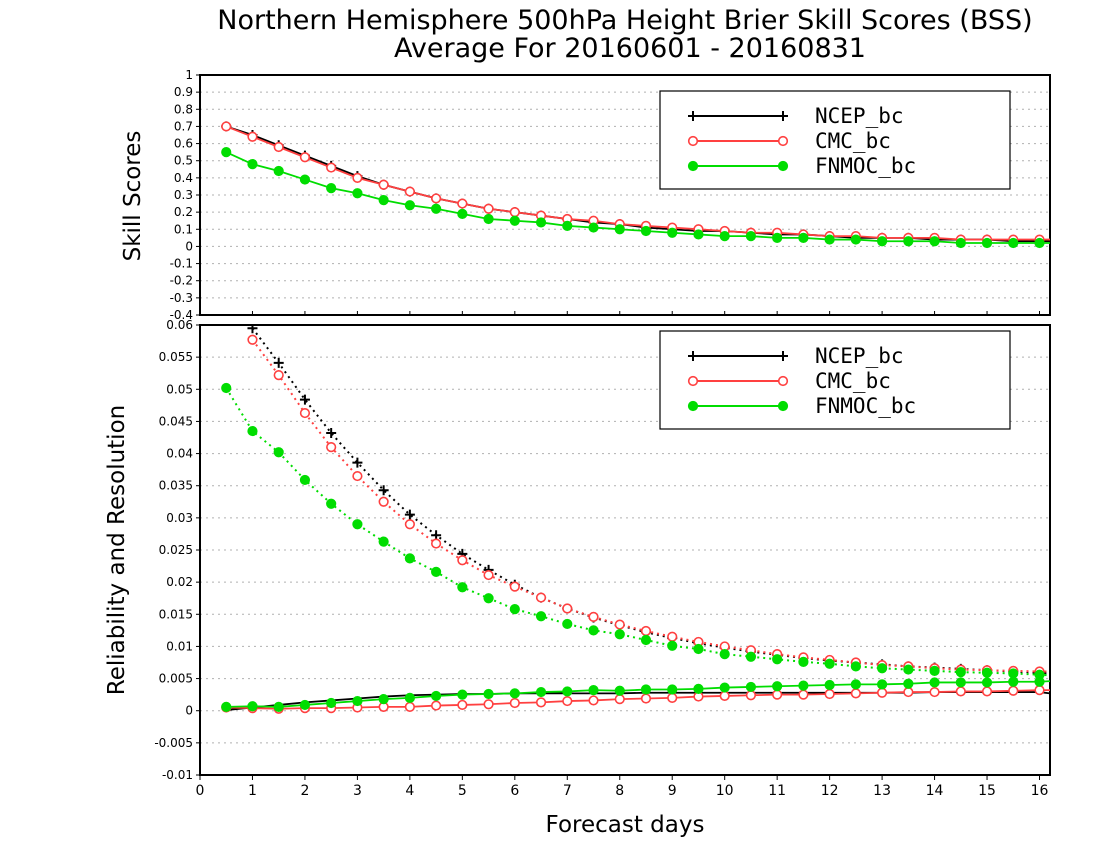 This screenshot has width=1100, height=850. I want to click on top-y-tick-label: 0.4, so click(183, 178).